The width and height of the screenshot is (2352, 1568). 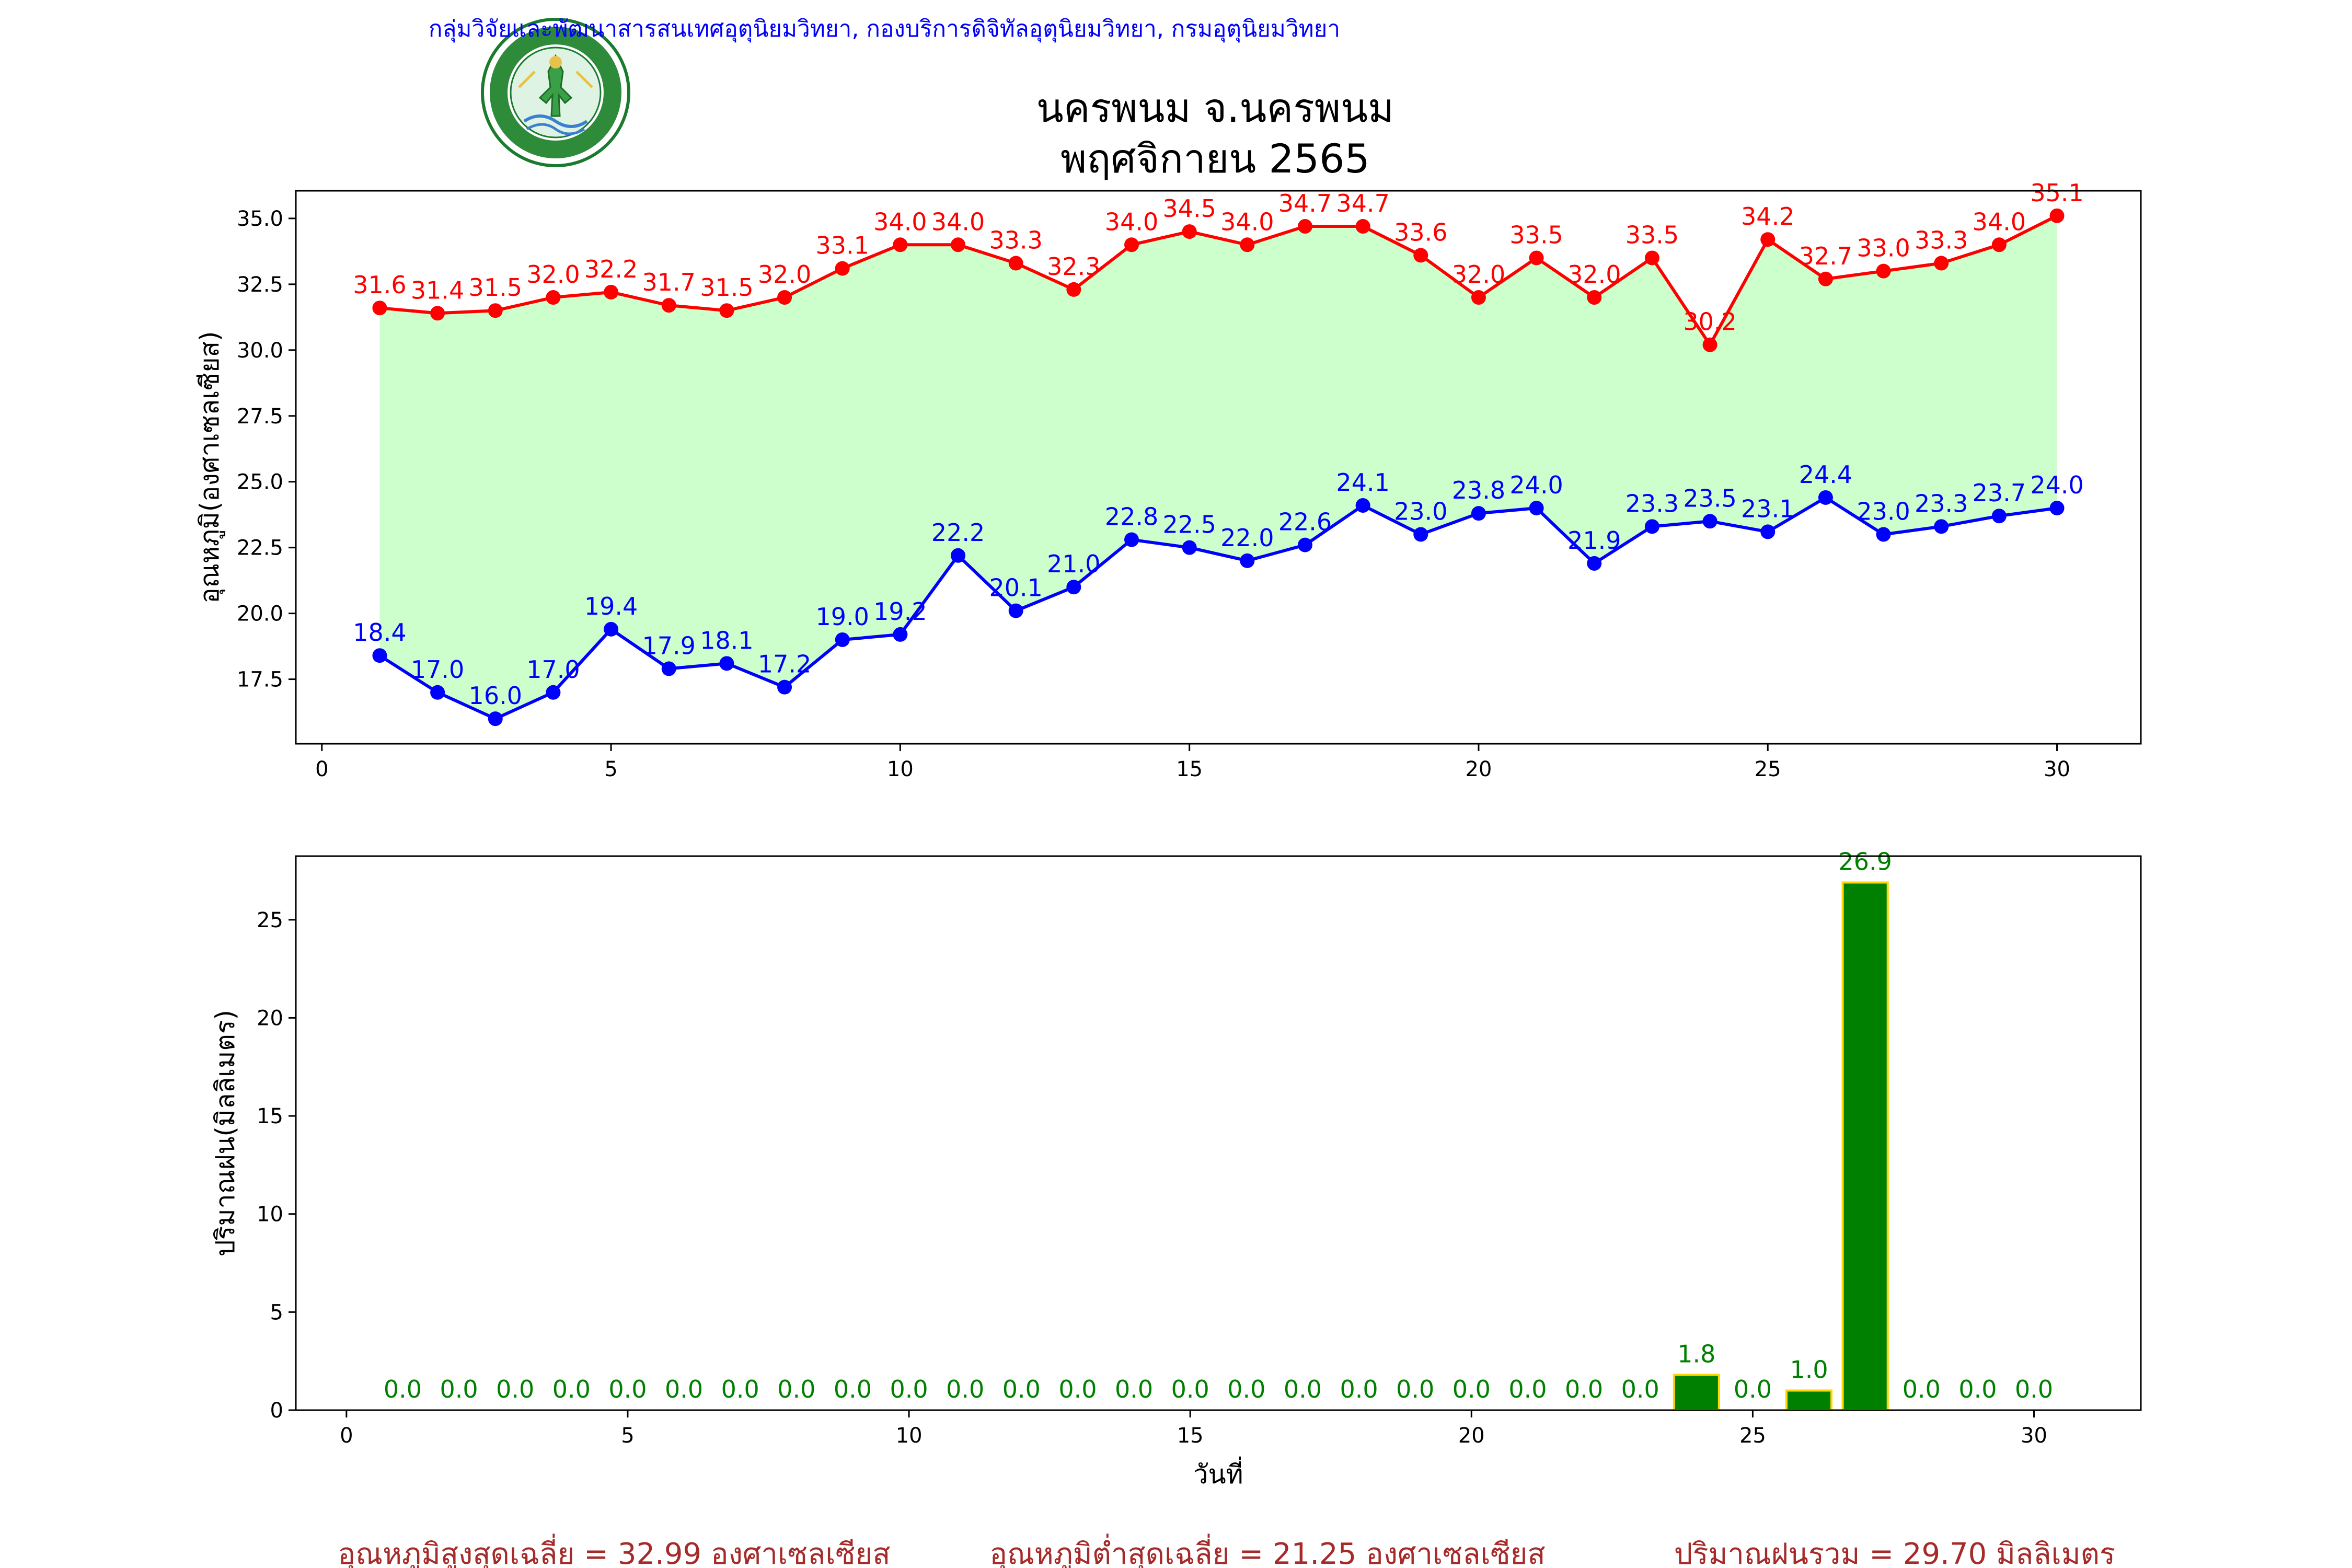 I want to click on rainfall-y-tick-label: 25, so click(x=270, y=920).